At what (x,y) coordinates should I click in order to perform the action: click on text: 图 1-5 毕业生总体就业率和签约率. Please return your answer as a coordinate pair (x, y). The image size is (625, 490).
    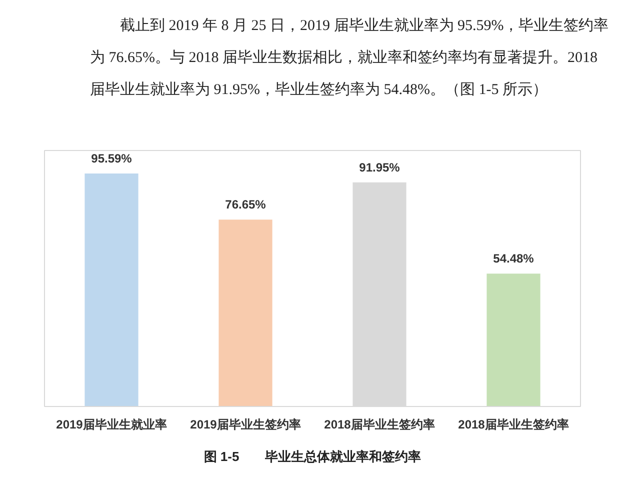
    Looking at the image, I should click on (313, 457).